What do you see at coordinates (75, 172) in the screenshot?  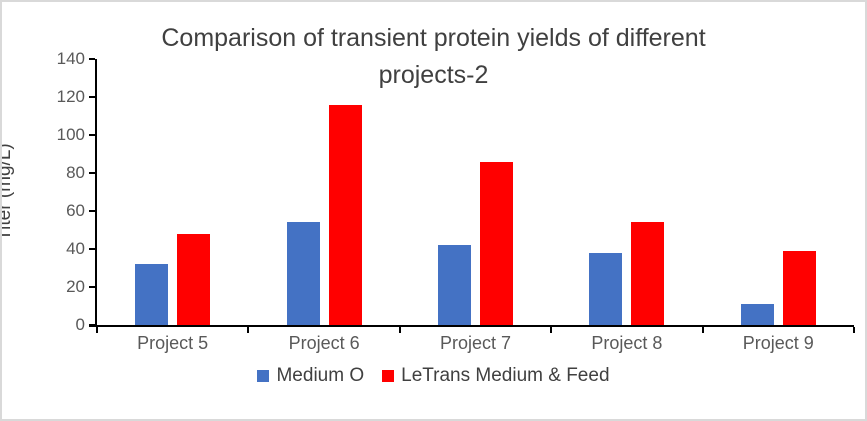 I see `y-tick-label: 80` at bounding box center [75, 172].